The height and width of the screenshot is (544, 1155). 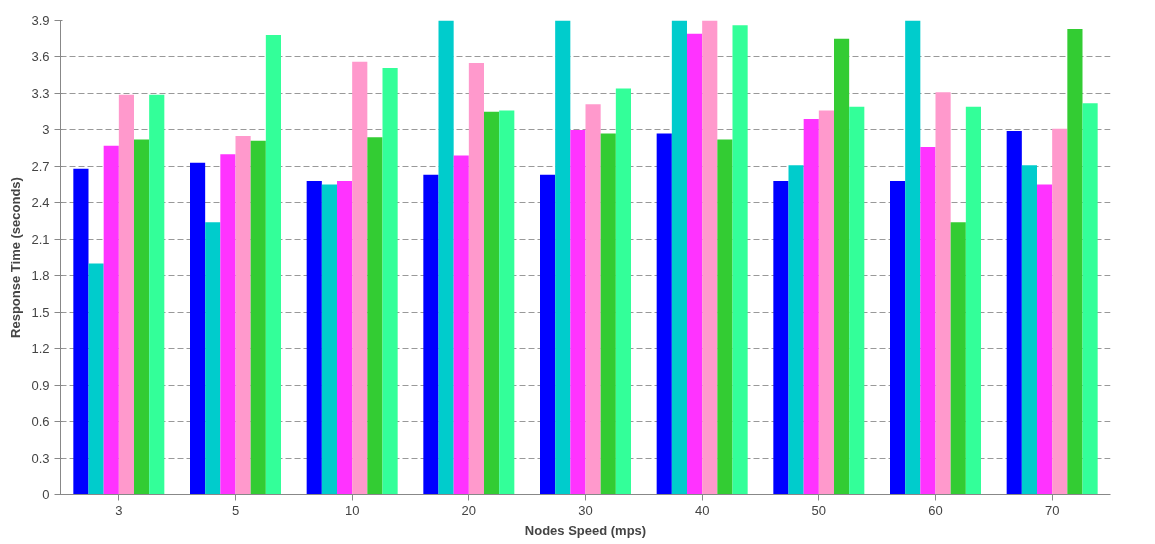 What do you see at coordinates (935, 510) in the screenshot?
I see `x-tick-label: 60` at bounding box center [935, 510].